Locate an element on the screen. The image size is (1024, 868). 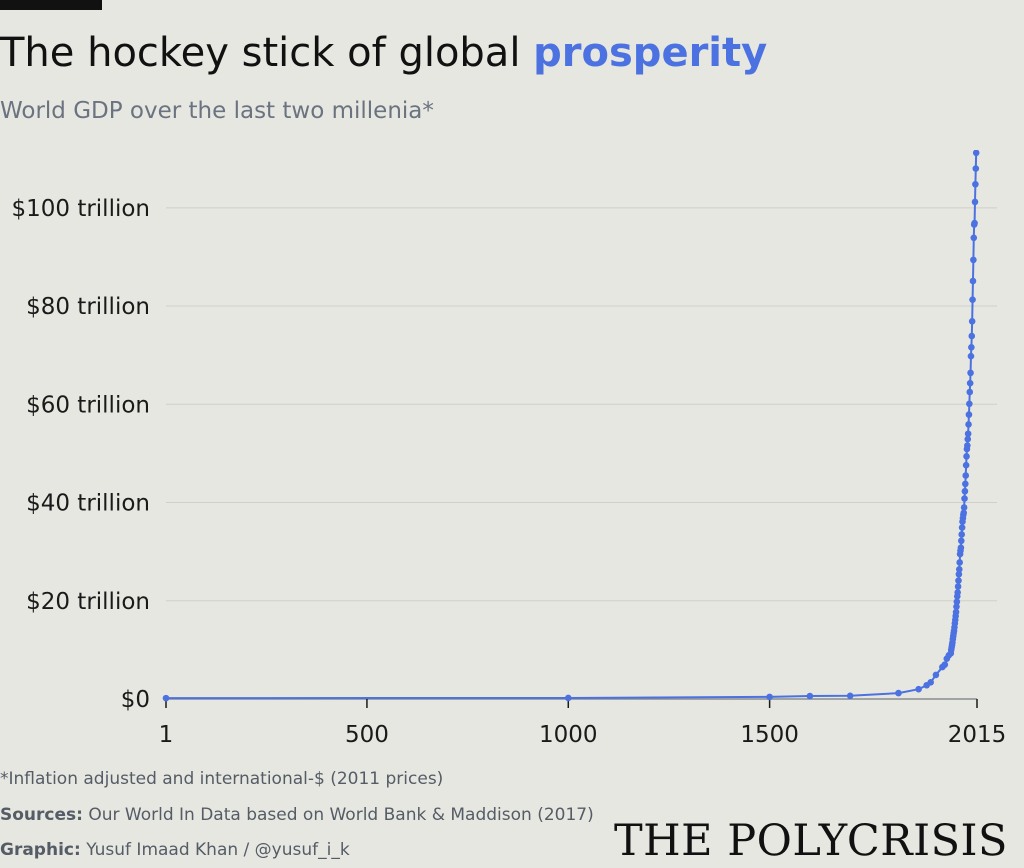
top-accent-bar is located at coordinates (51, 5).